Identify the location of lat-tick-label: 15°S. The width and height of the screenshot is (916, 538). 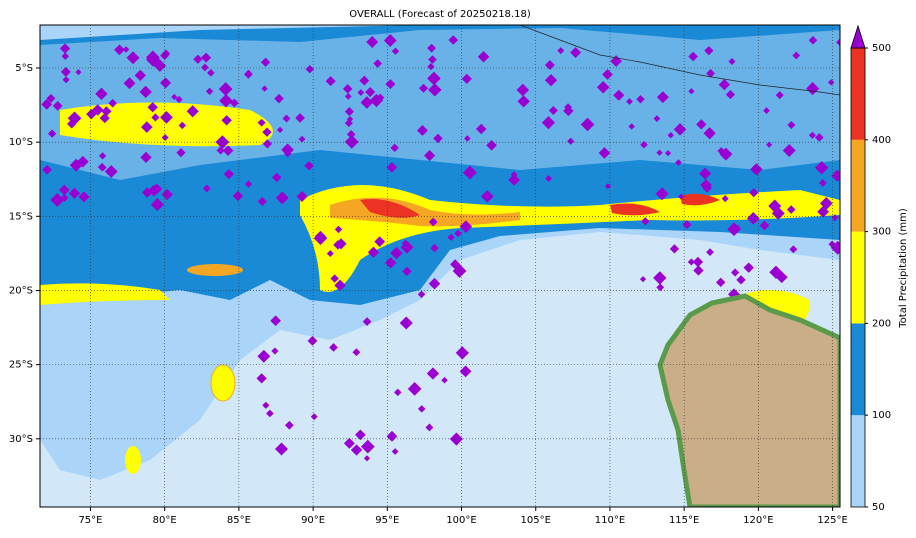
(21, 216).